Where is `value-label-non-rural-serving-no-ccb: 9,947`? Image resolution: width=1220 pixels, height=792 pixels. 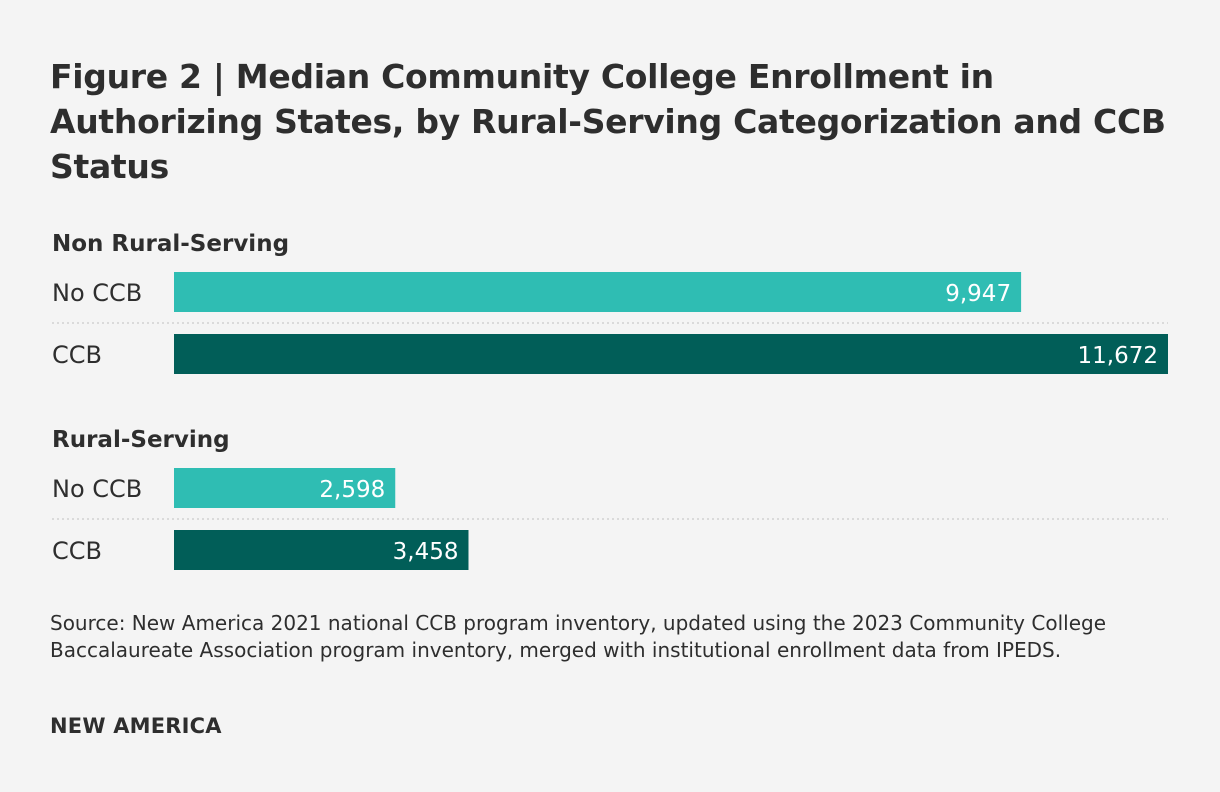
value-label-non-rural-serving-no-ccb: 9,947 is located at coordinates (978, 294).